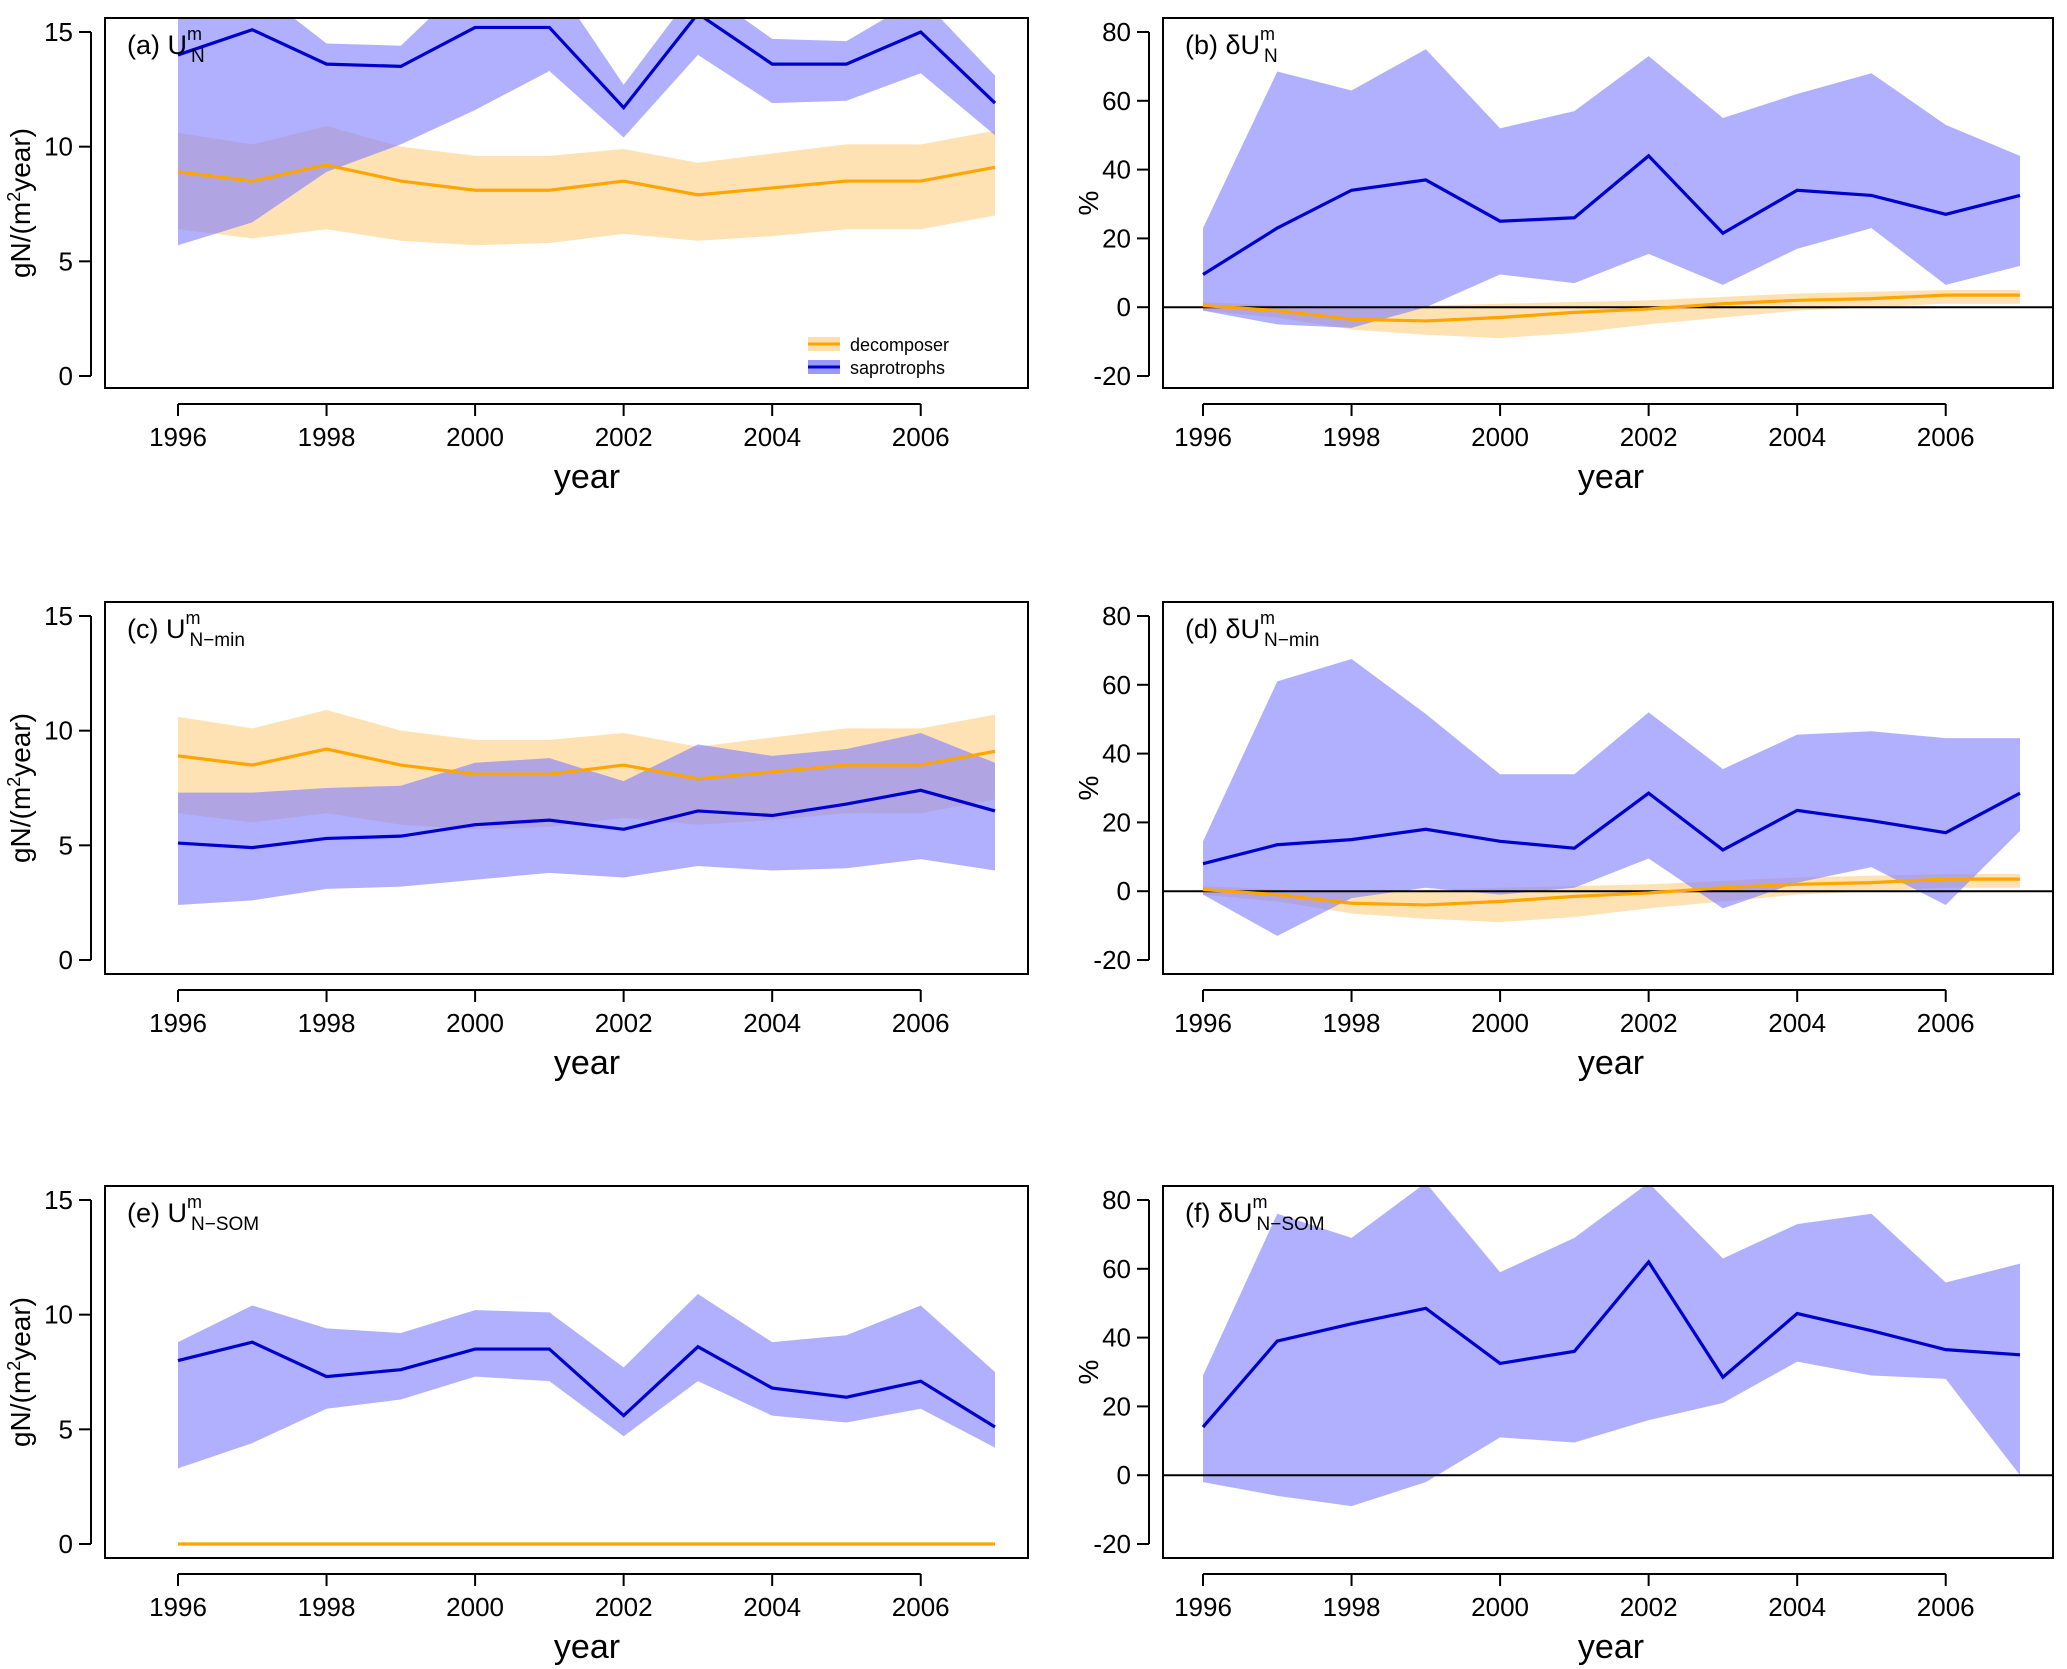 Image resolution: width=2067 pixels, height=1669 pixels. I want to click on y-axis: 0 5 10 15 gN/(m2year), so click(48, 788).